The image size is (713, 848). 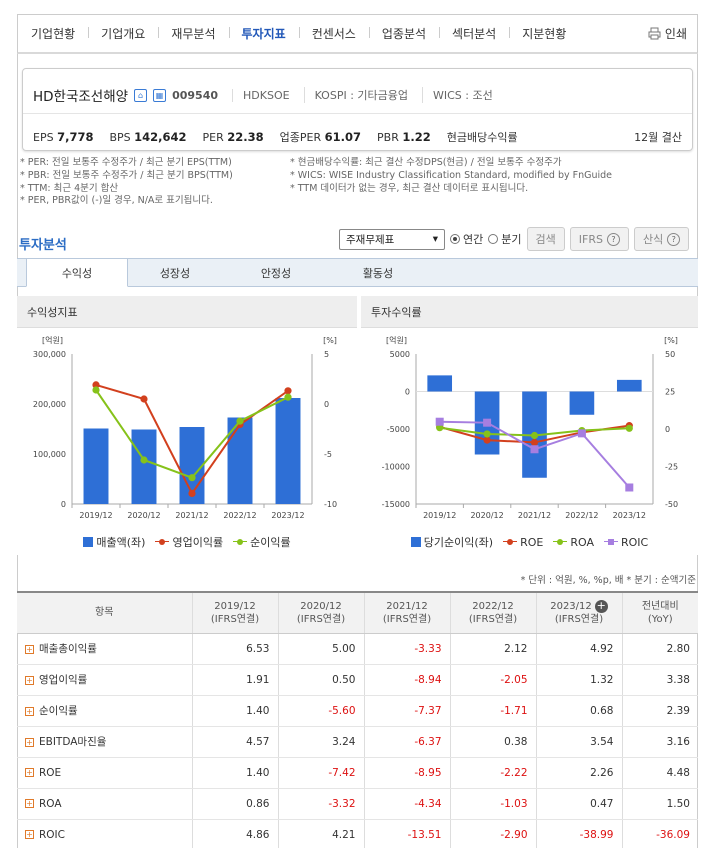 What do you see at coordinates (466, 239) in the screenshot?
I see `radio-annual: 연간` at bounding box center [466, 239].